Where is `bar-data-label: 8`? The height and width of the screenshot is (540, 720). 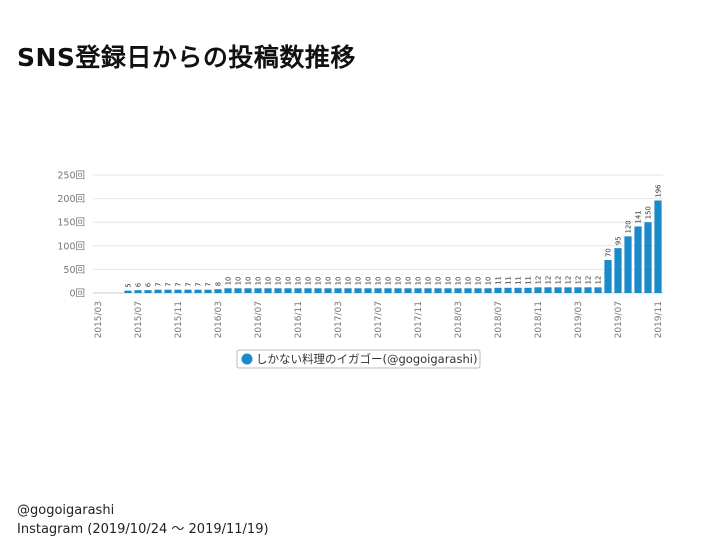 bar-data-label: 8 is located at coordinates (219, 284).